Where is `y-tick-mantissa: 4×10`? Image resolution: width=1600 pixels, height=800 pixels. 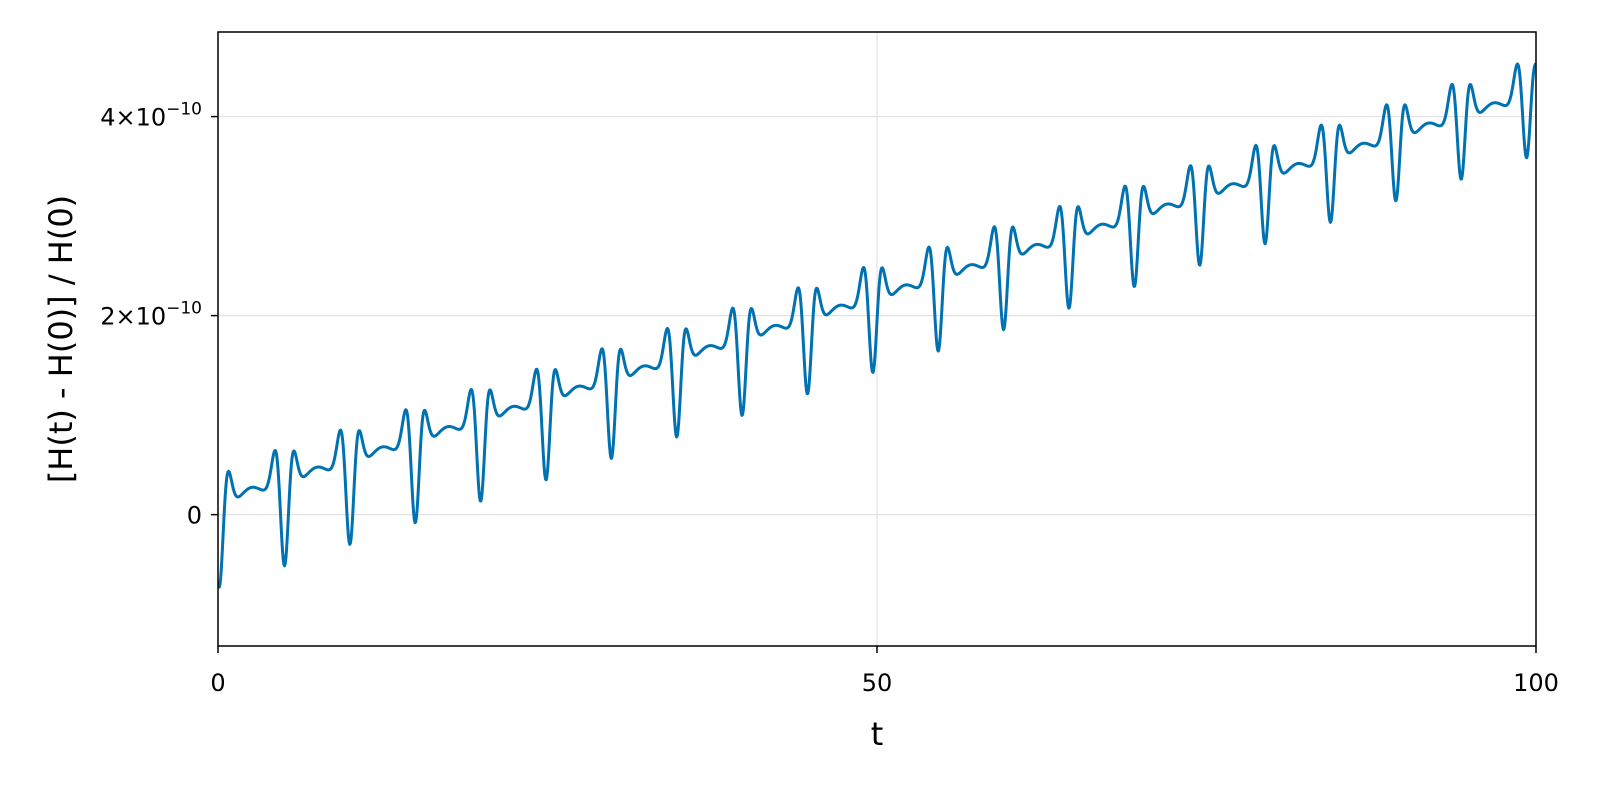 y-tick-mantissa: 4×10 is located at coordinates (133, 118).